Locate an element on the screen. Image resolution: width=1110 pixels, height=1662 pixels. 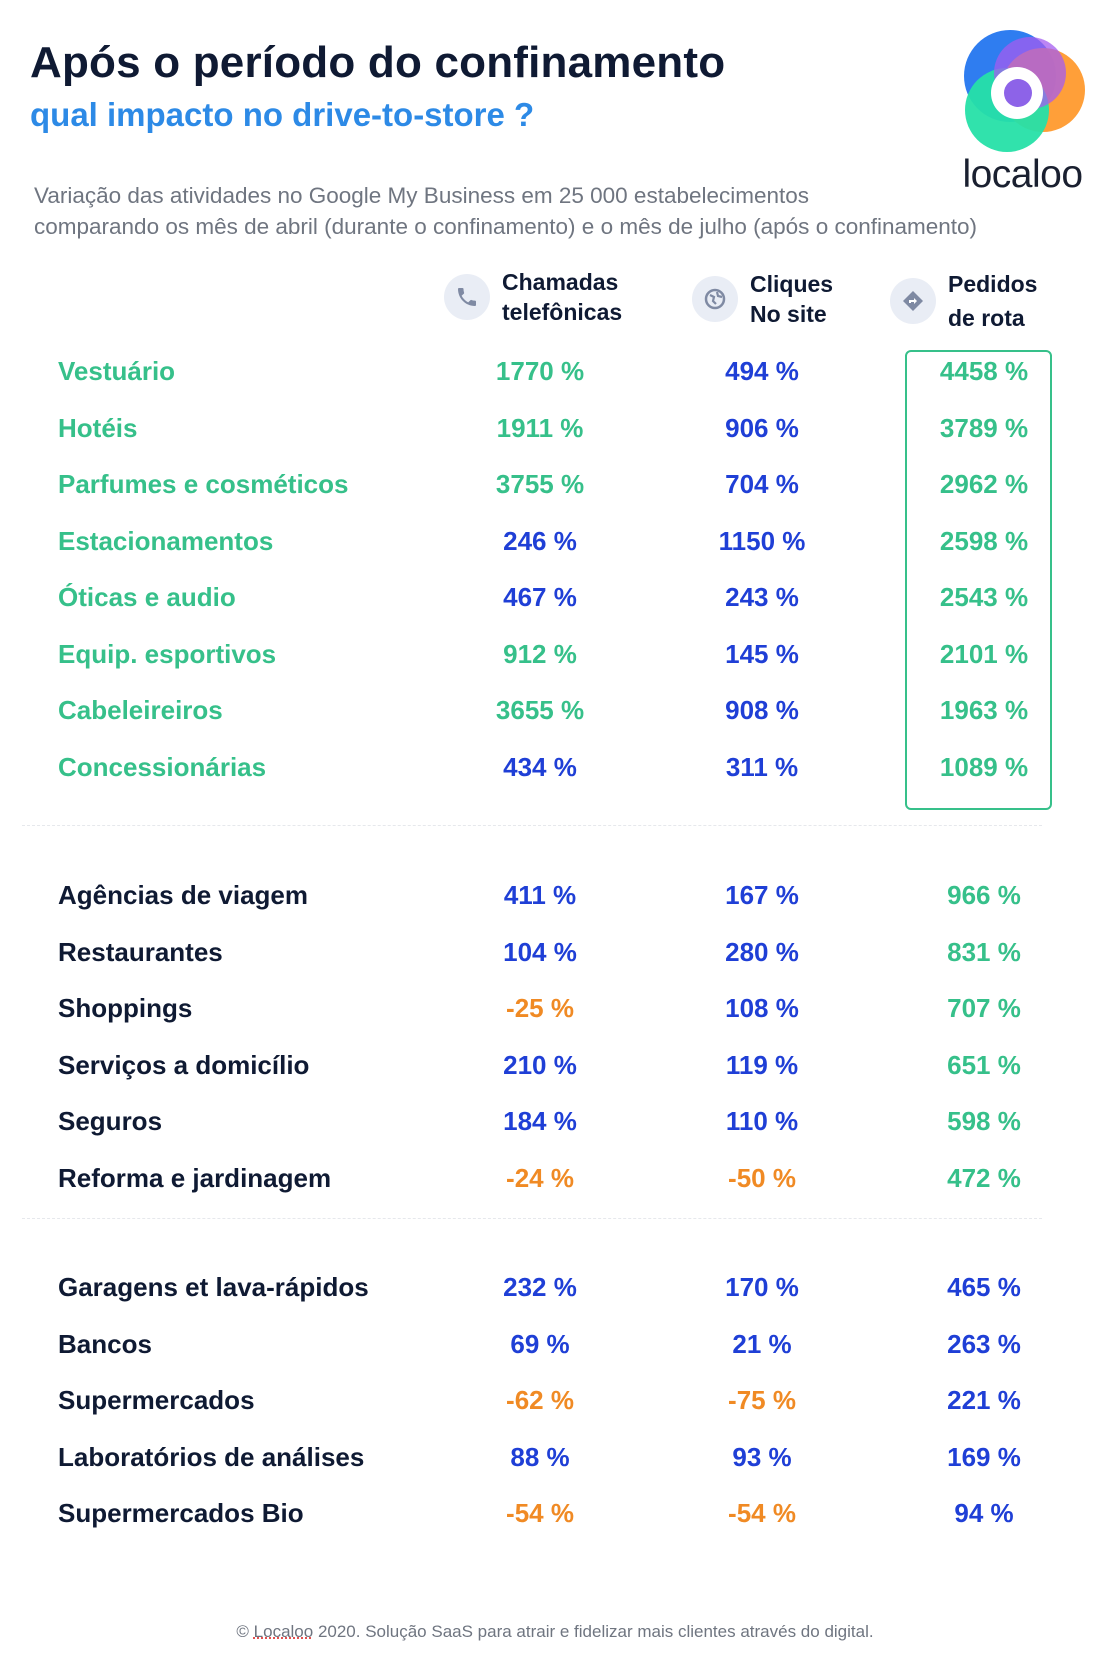
row-category: Agências de viagem is located at coordinates (183, 895).